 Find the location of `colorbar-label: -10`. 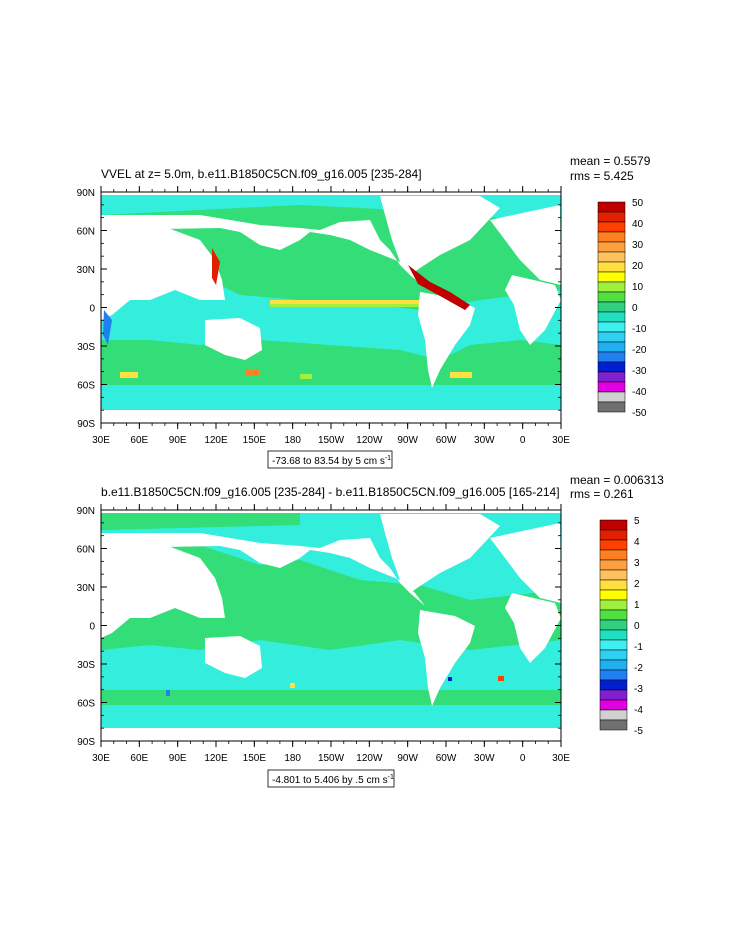

colorbar-label: -10 is located at coordinates (639, 329).